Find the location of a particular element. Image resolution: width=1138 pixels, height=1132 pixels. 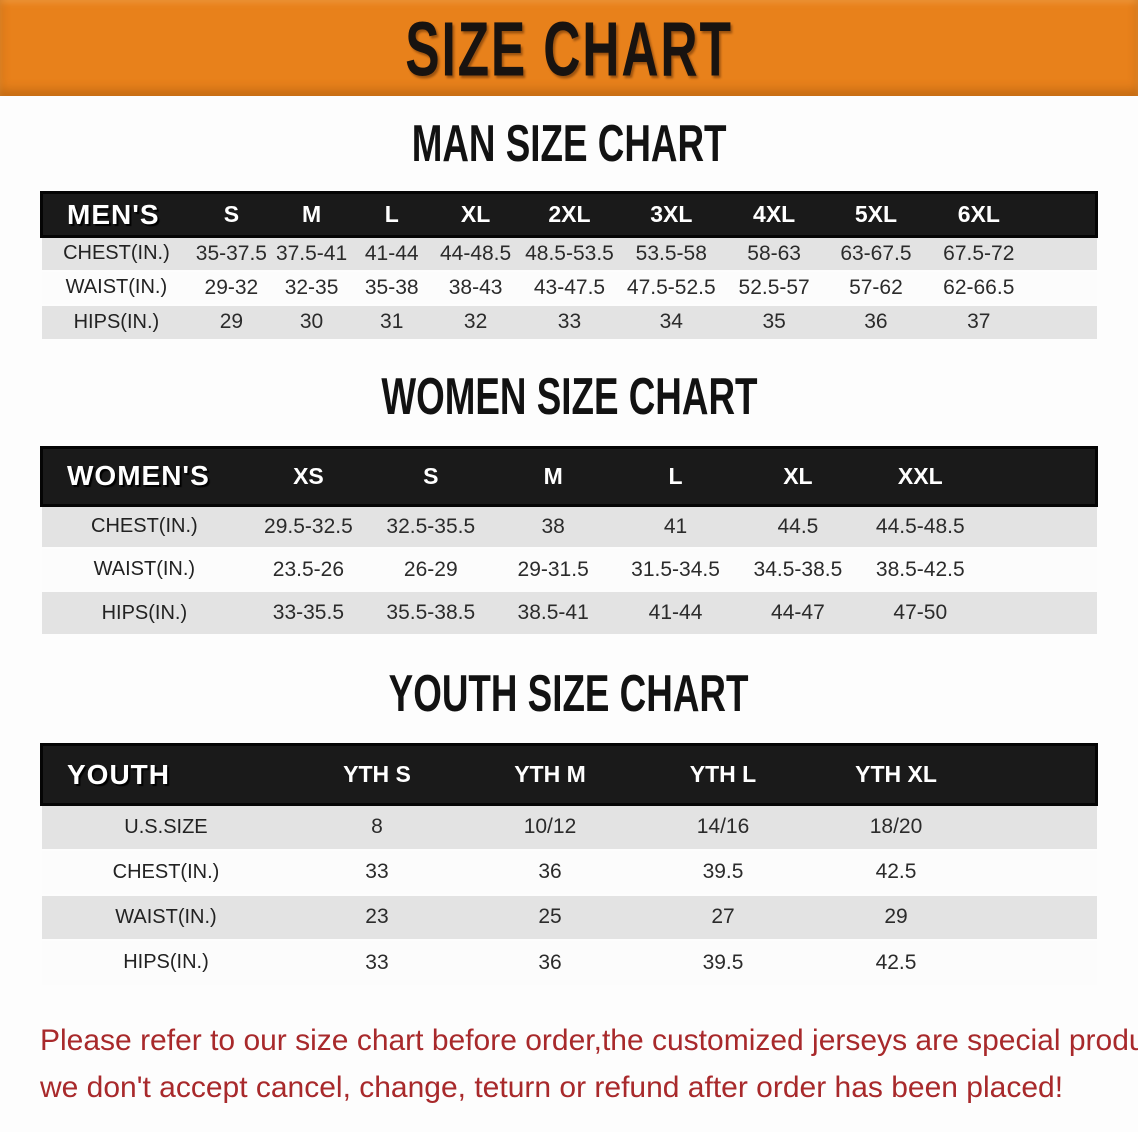

size-value-cell: 47.5-52.5 is located at coordinates (671, 287).